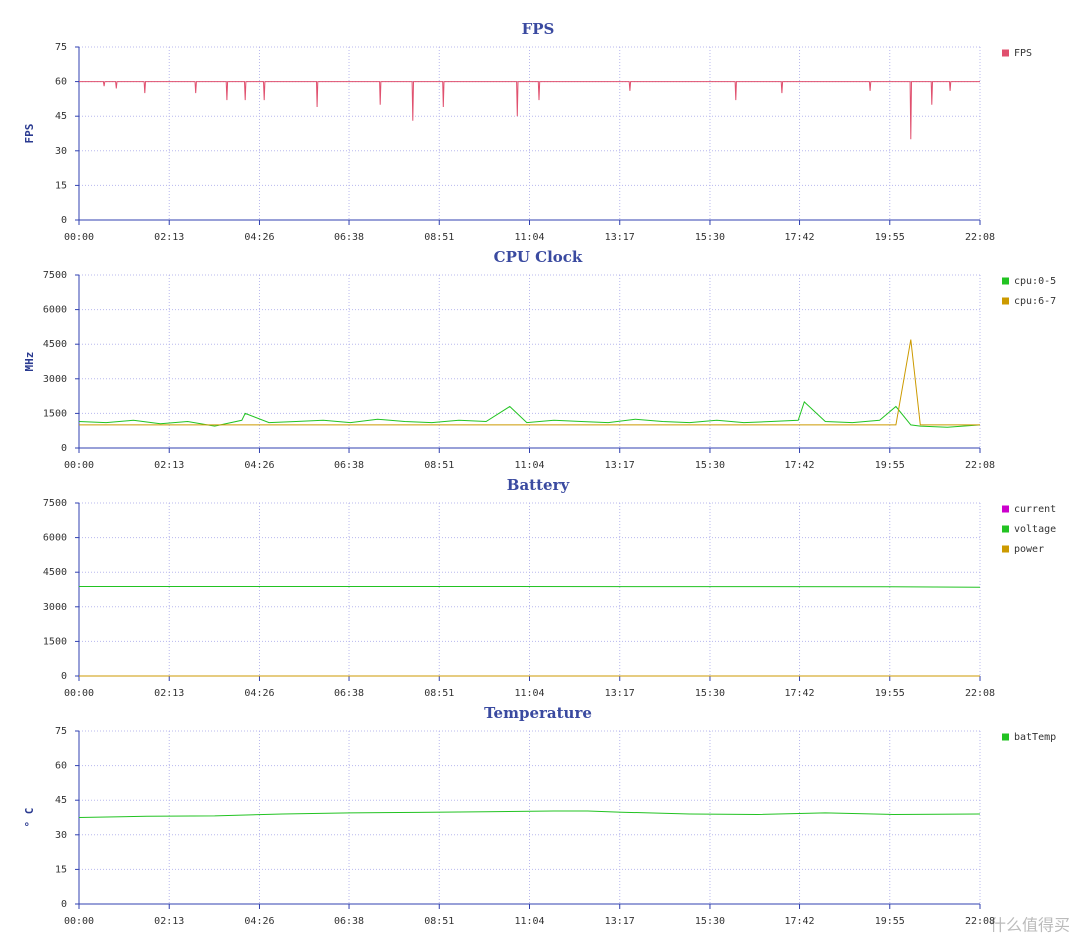 The image size is (1080, 947). Describe the element at coordinates (29, 134) in the screenshot. I see `y-axis-label: FPS` at that location.